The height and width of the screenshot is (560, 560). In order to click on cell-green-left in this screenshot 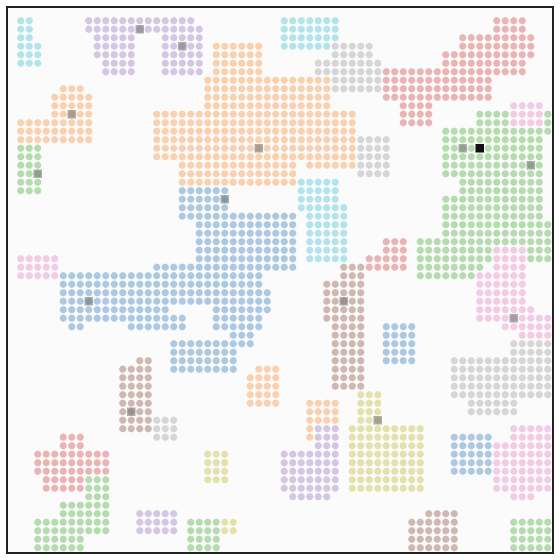, I will do `click(21, 148)`.